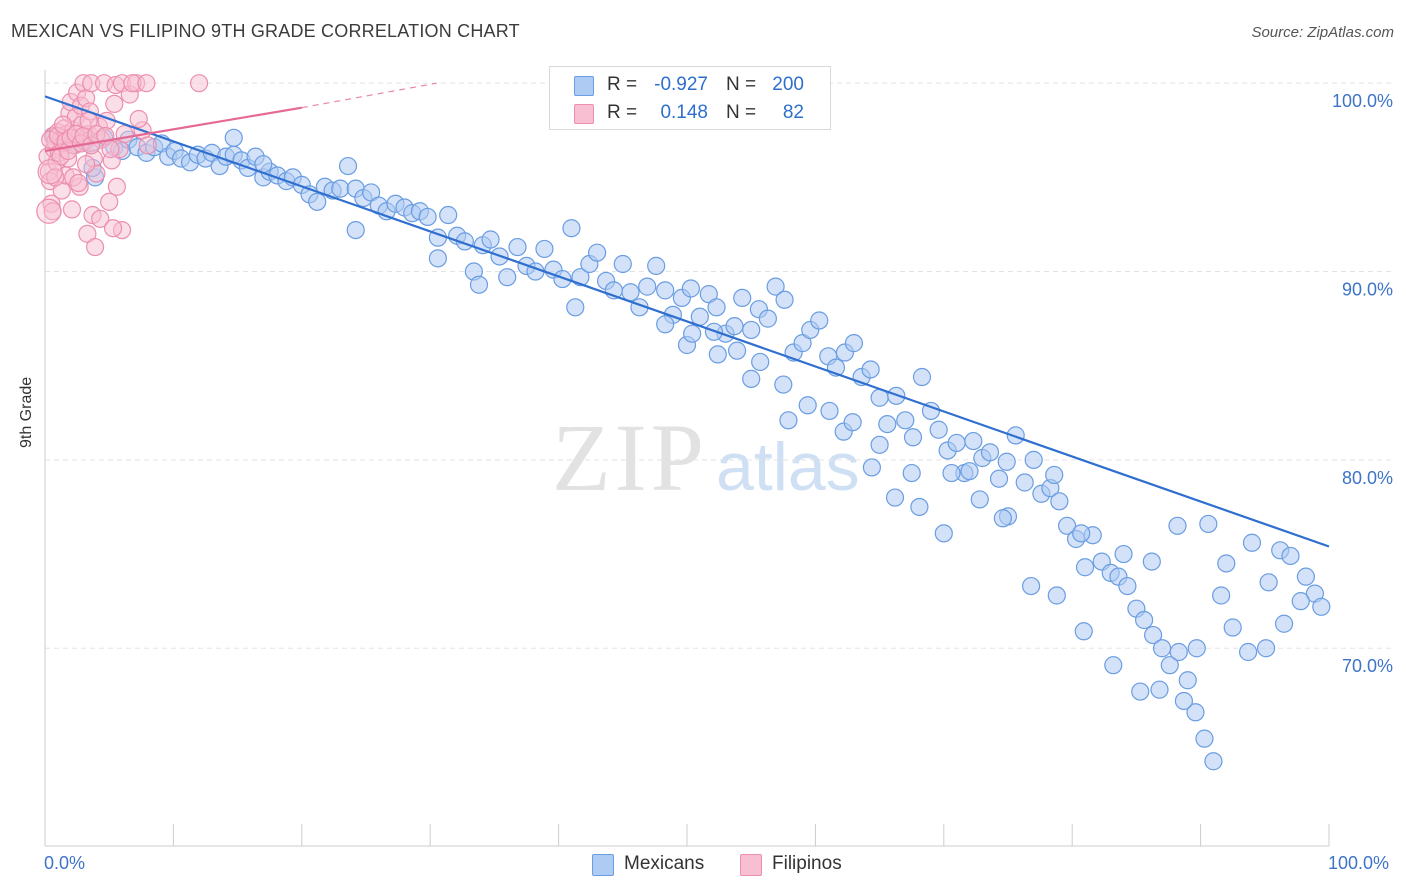 The height and width of the screenshot is (892, 1406). I want to click on trend-line-filipinos-extension, so click(369, 95).